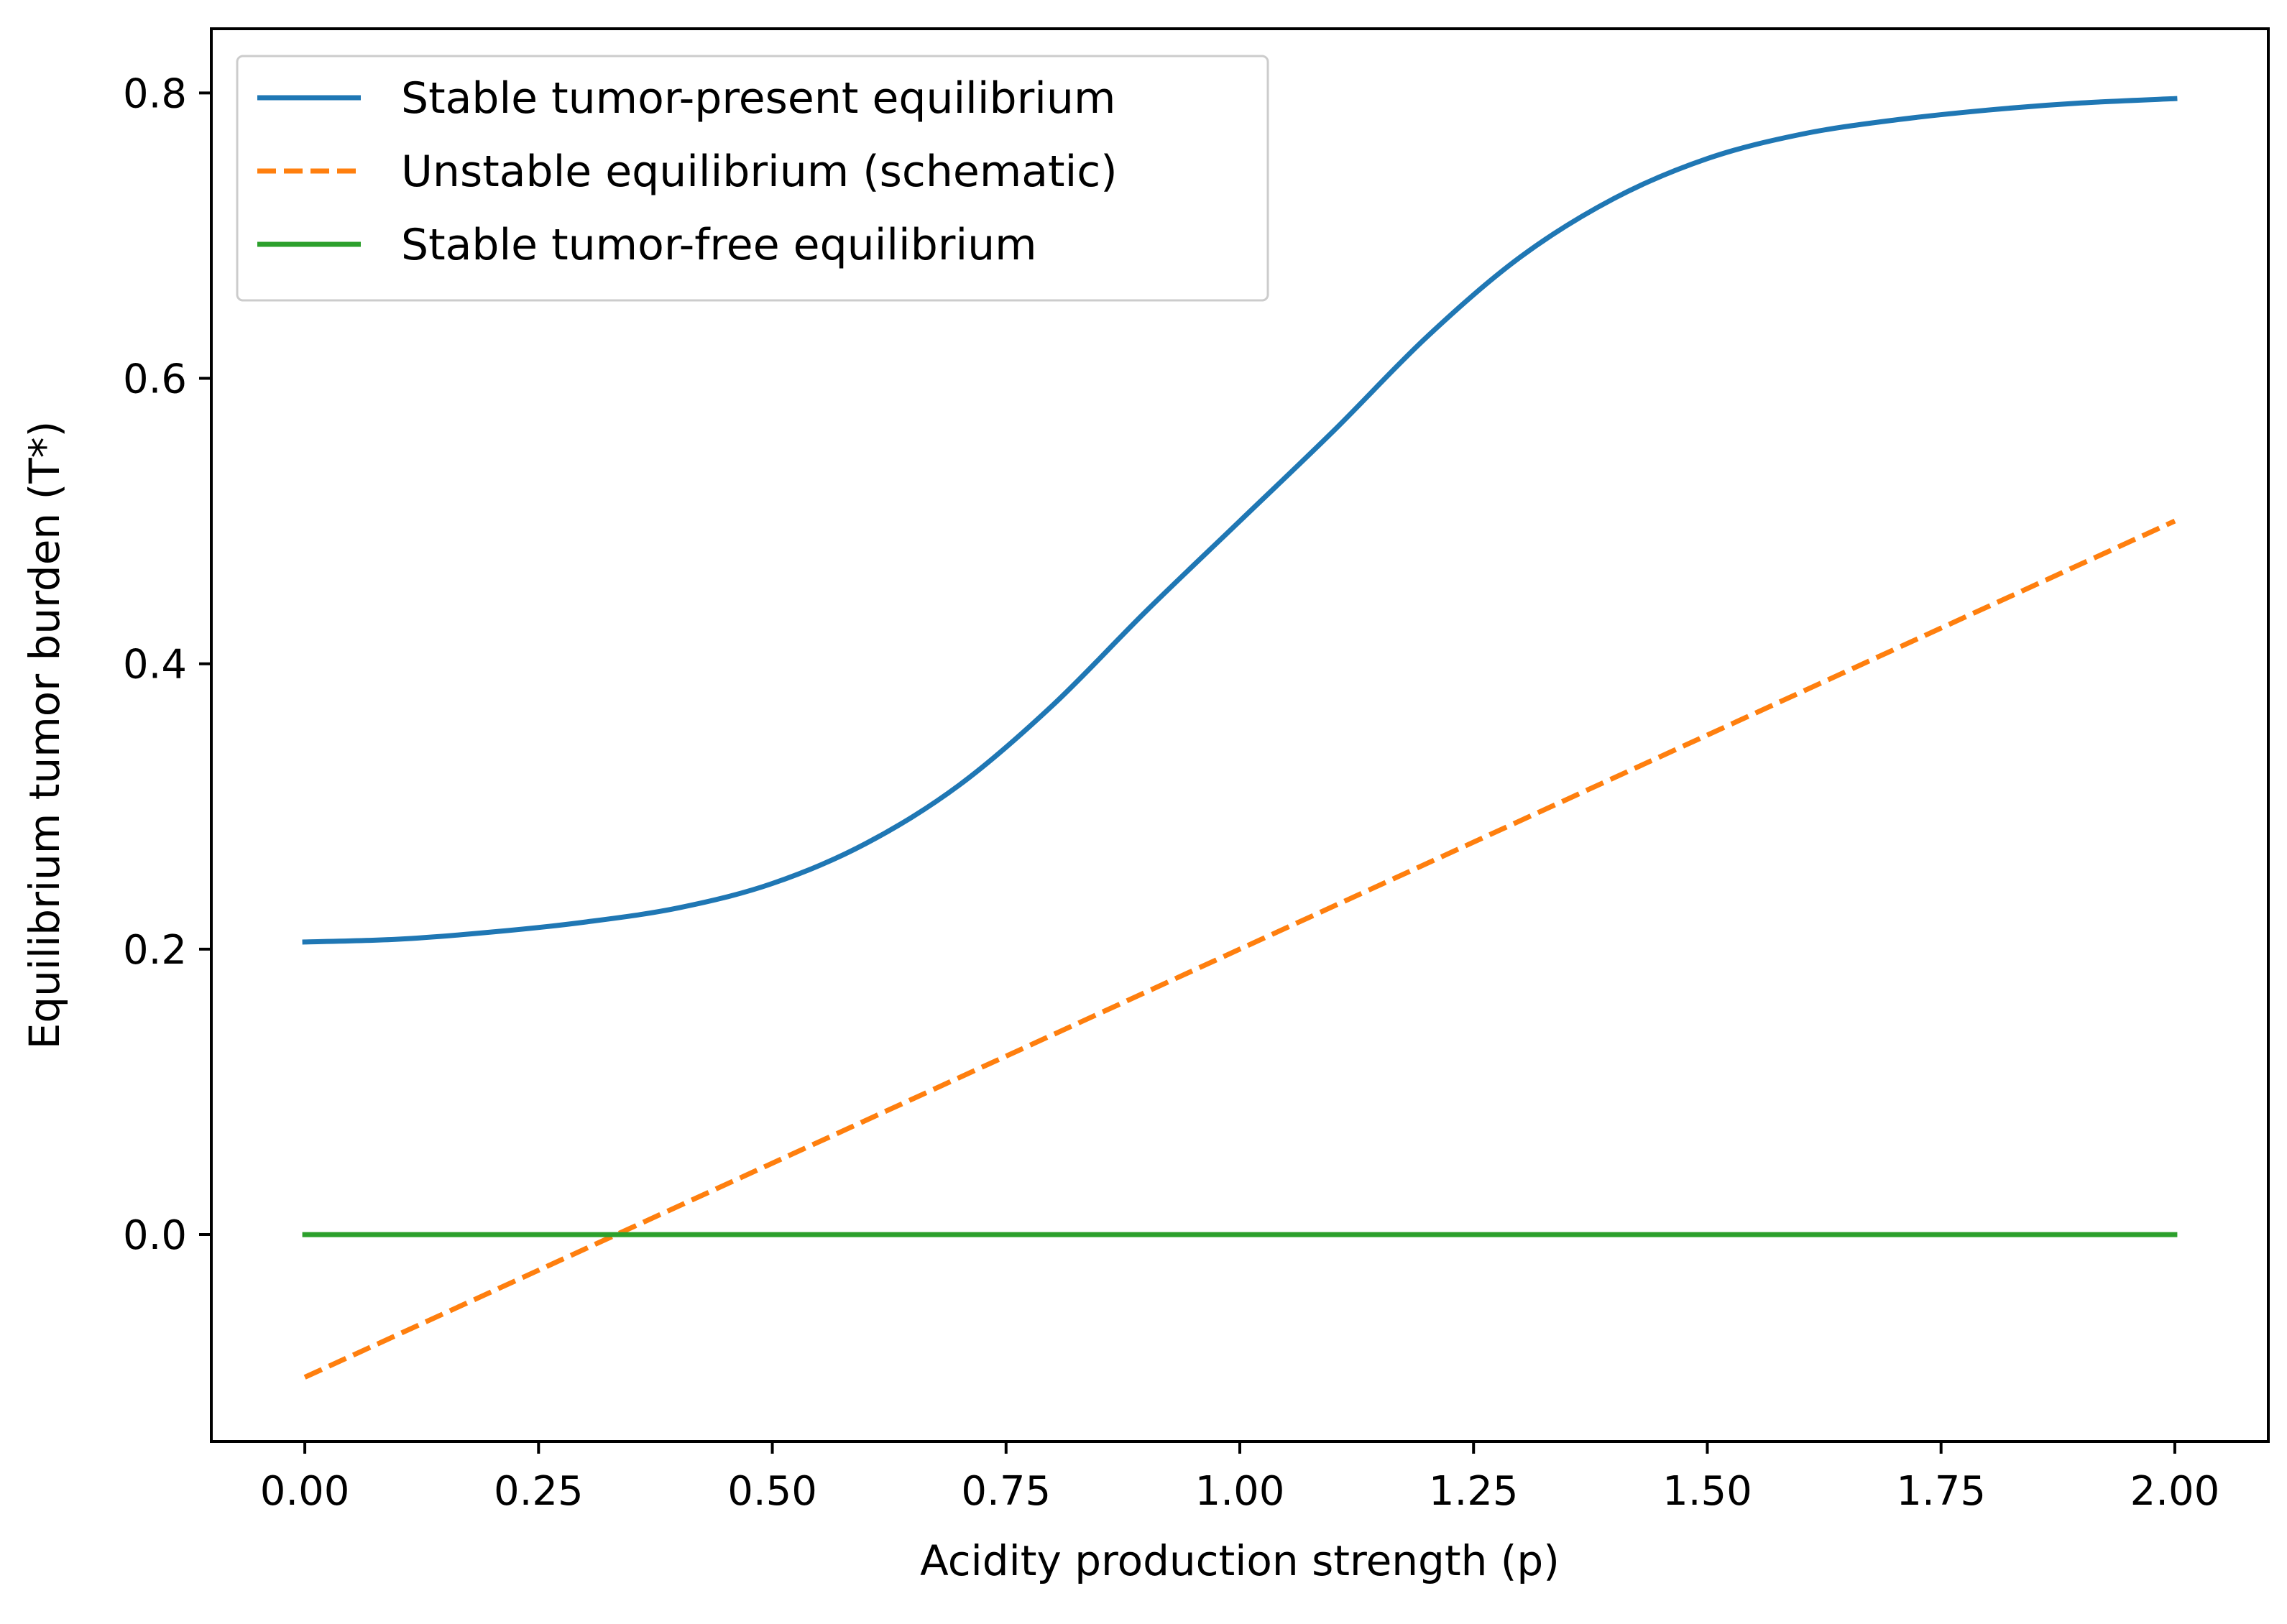  What do you see at coordinates (772, 1491) in the screenshot?
I see `x-tick-label: 0.50` at bounding box center [772, 1491].